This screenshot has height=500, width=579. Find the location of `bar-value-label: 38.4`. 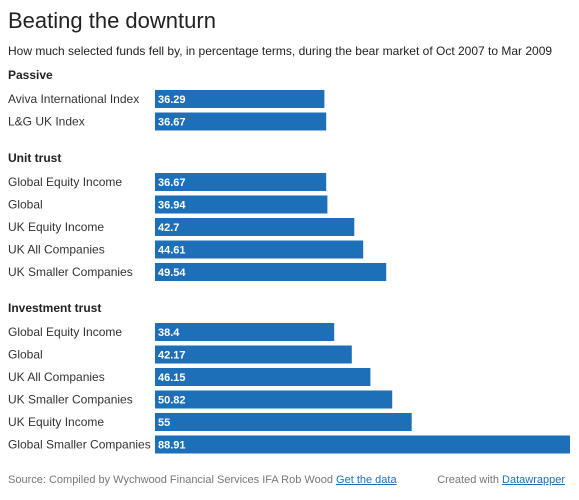

bar-value-label: 38.4 is located at coordinates (169, 333).